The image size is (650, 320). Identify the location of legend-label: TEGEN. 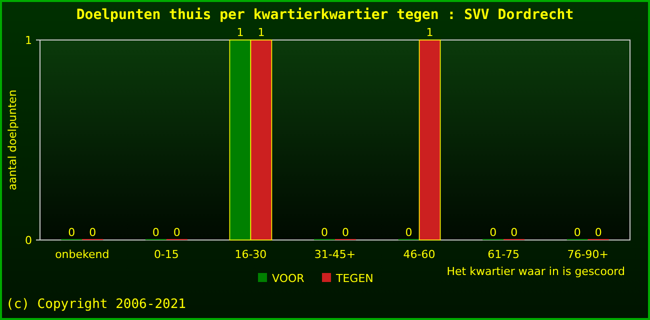
(354, 278).